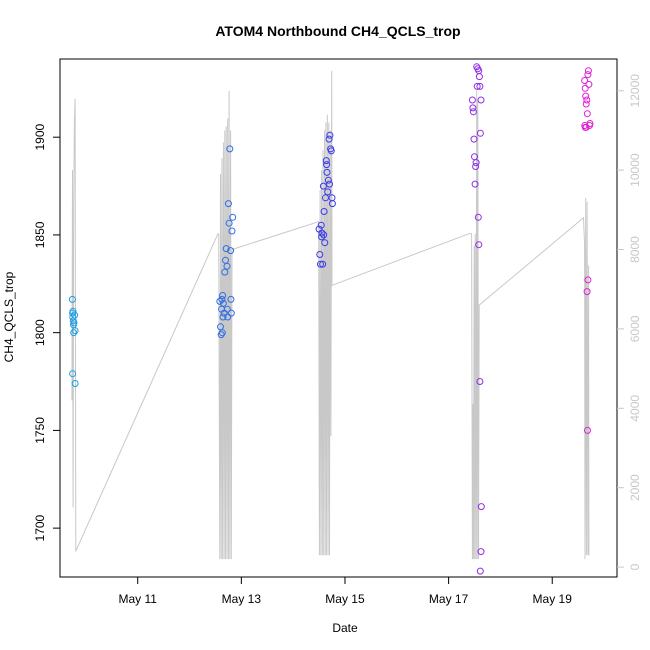 This screenshot has width=650, height=650. I want to click on y-tick-label: 1800, so click(40, 332).